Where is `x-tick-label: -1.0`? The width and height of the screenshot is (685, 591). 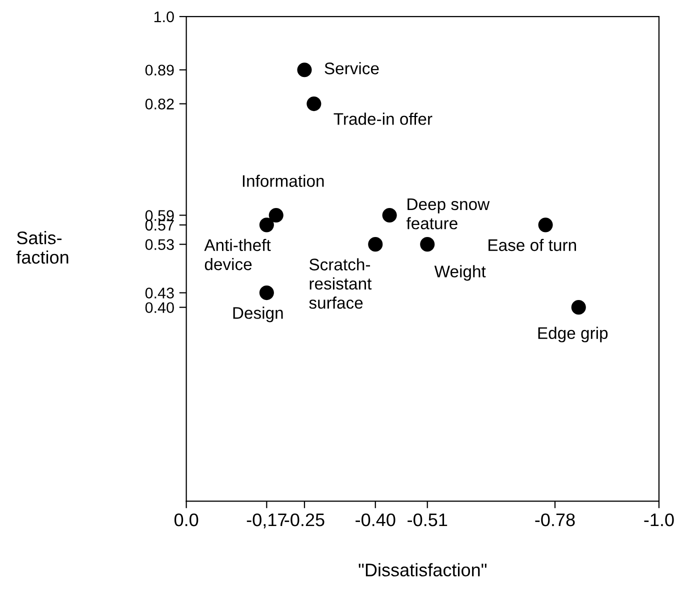
x-tick-label: -1.0 is located at coordinates (659, 519).